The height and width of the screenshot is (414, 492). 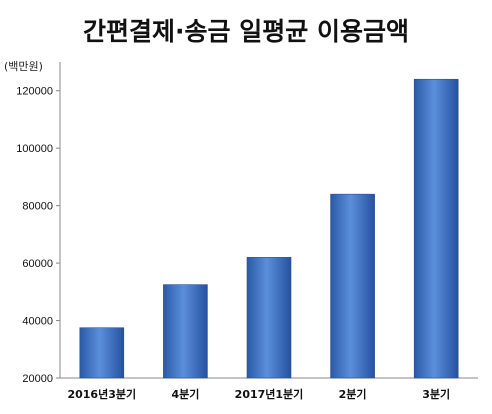 What do you see at coordinates (436, 394) in the screenshot?
I see `x-tick-label: 3분기` at bounding box center [436, 394].